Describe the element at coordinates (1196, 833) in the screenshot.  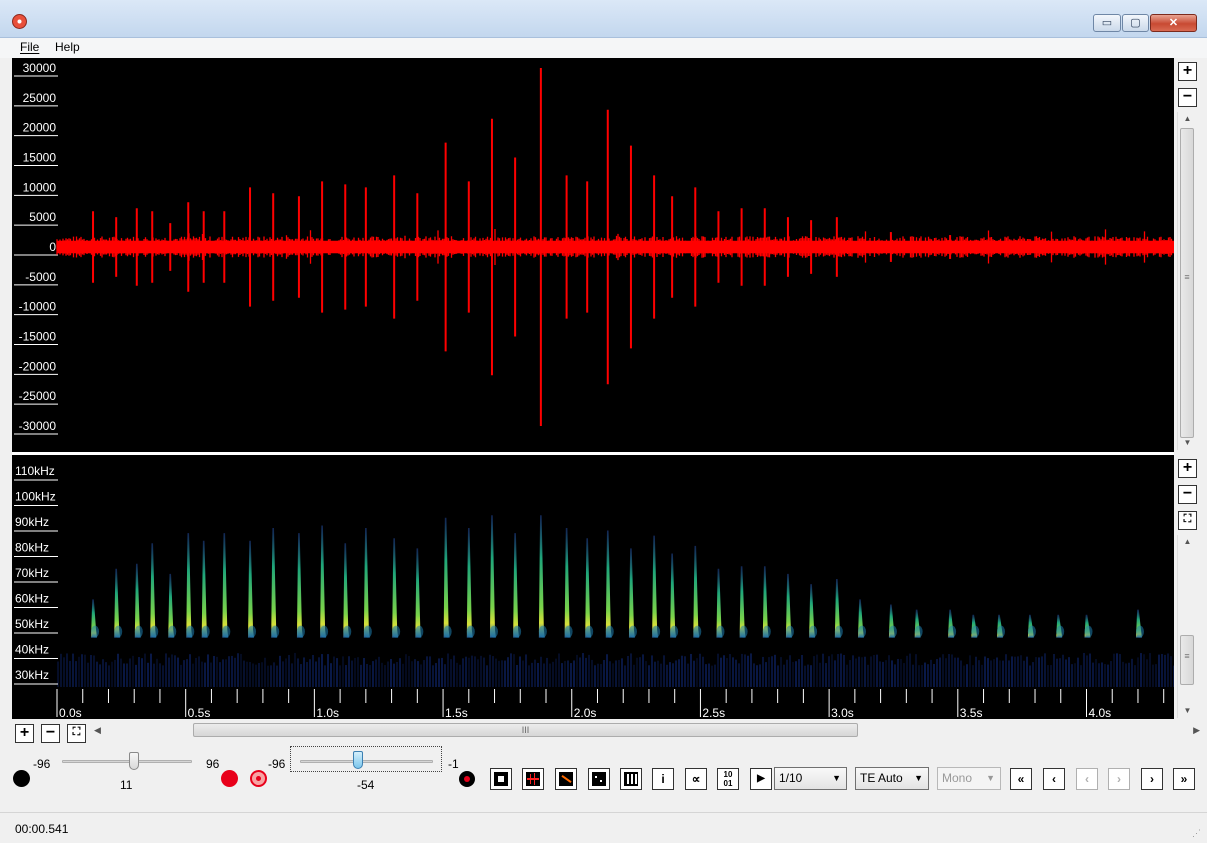
I see `resize-grip-icon: ⋰` at that location.